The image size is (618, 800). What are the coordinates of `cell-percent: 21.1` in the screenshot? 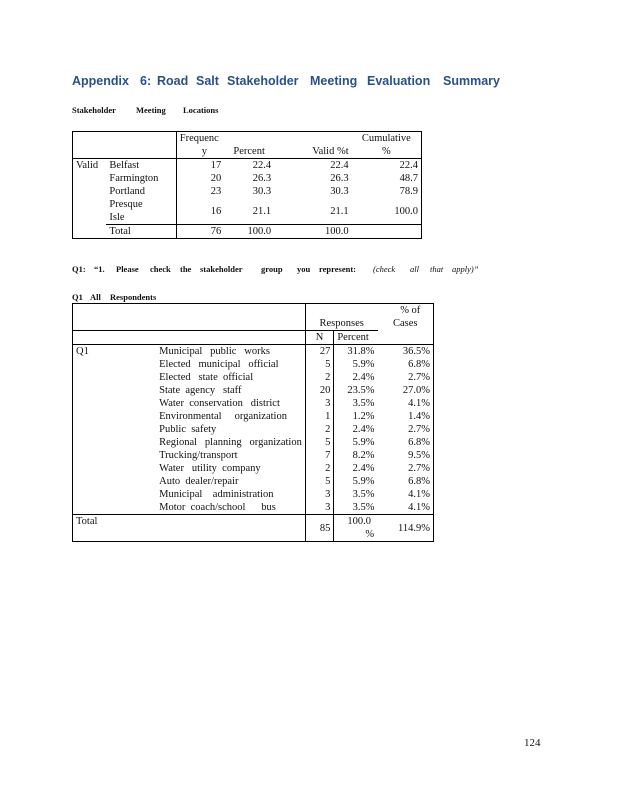 It's located at (262, 211).